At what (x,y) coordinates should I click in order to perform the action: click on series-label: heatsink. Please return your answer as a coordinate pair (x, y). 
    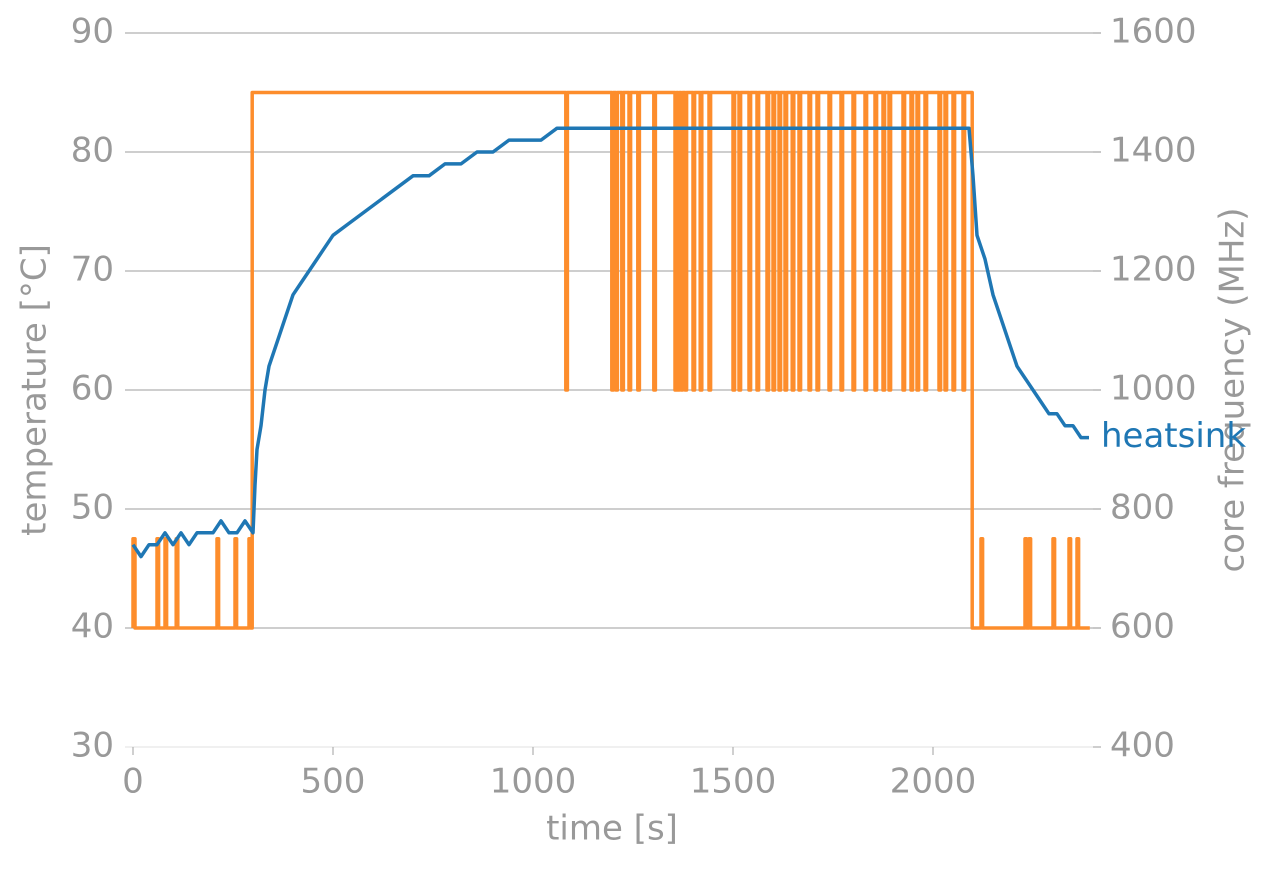
    Looking at the image, I should click on (1173, 436).